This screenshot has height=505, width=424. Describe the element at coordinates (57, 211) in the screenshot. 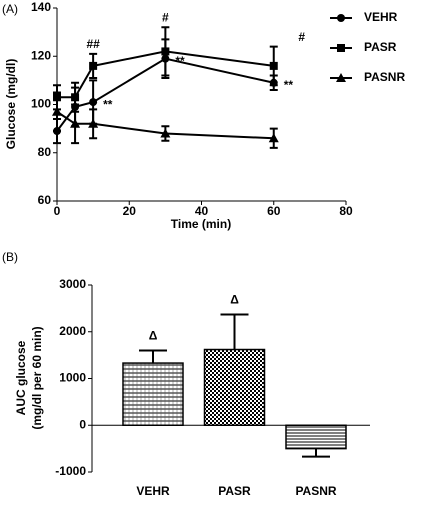

I see `x-tick-label: 0` at that location.